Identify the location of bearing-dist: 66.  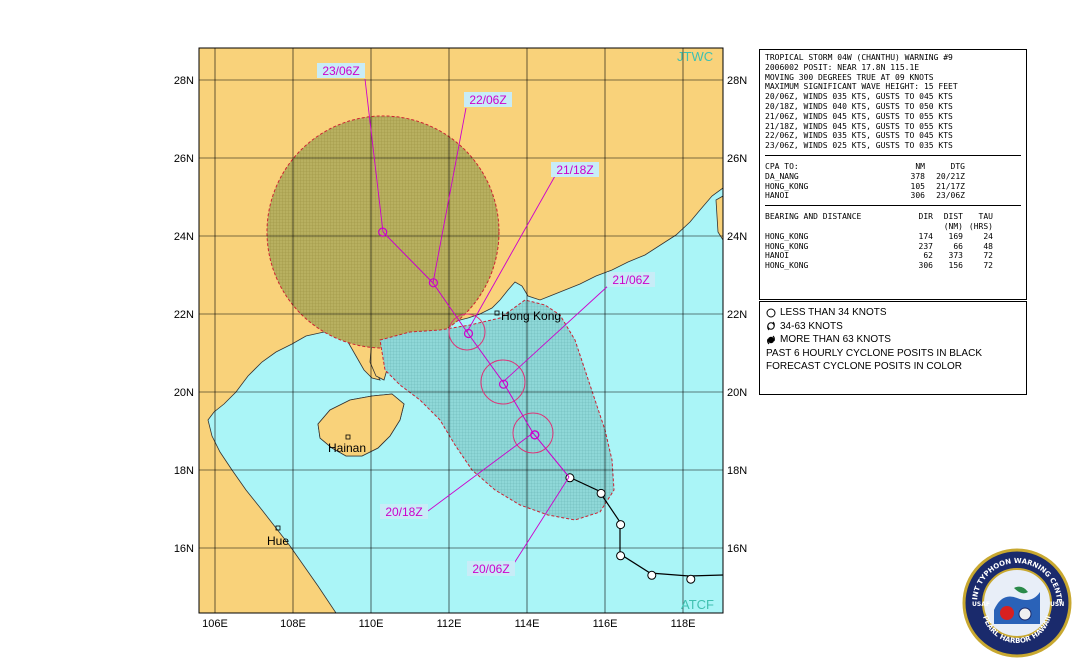
(958, 246).